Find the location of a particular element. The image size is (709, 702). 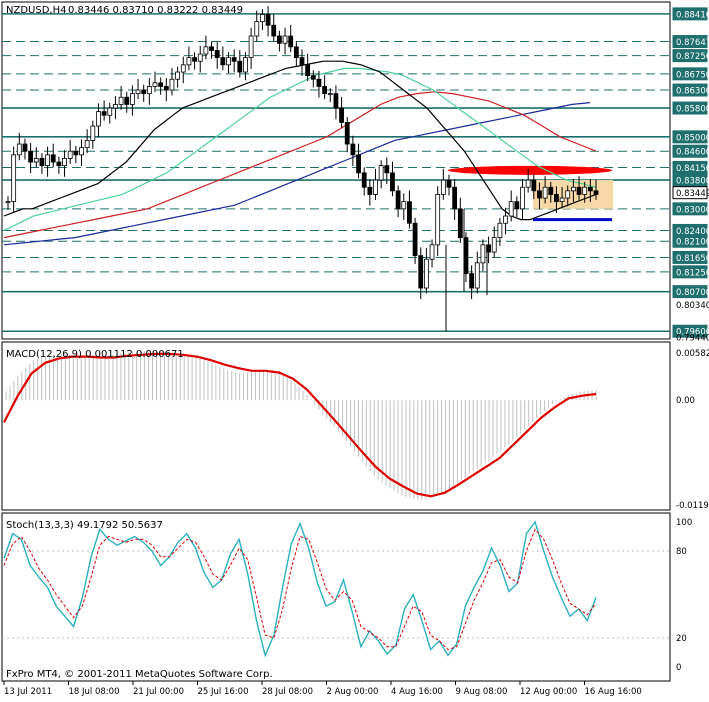

time-axis-label: 21 Jul 00:00 is located at coordinates (158, 692).